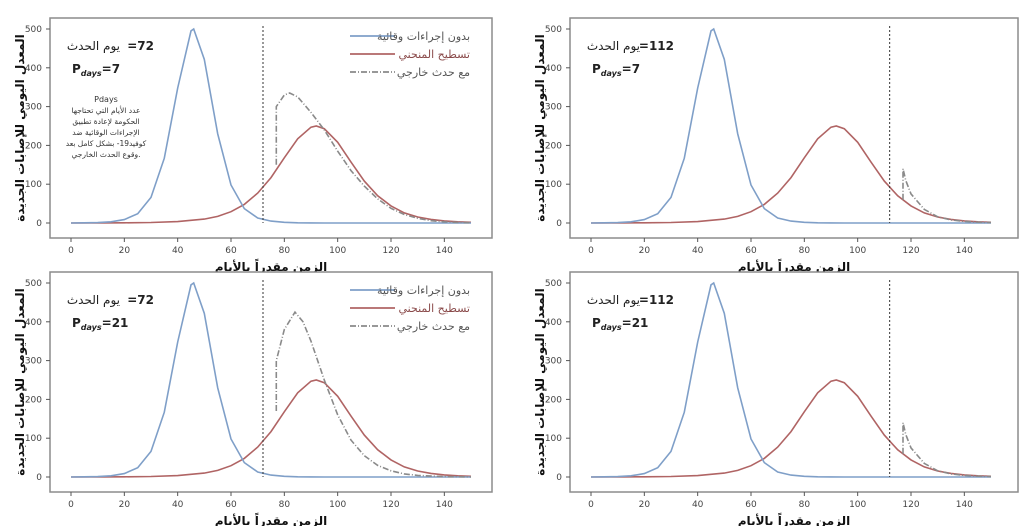 This screenshot has height=530, width=1024. I want to click on pdays-annotation: Pdays=7, so click(96, 70).